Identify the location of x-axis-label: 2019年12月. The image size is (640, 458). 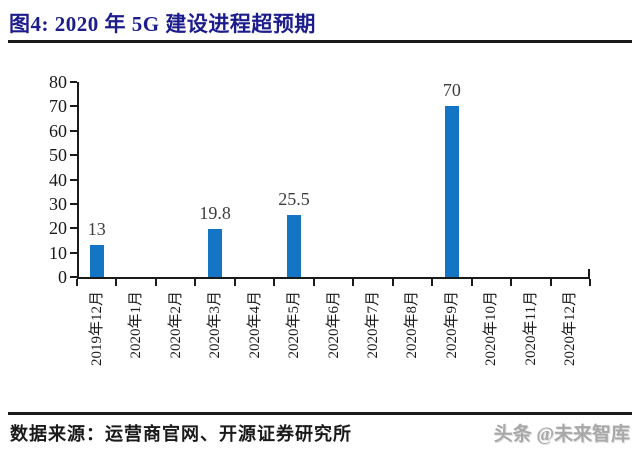
(96, 329).